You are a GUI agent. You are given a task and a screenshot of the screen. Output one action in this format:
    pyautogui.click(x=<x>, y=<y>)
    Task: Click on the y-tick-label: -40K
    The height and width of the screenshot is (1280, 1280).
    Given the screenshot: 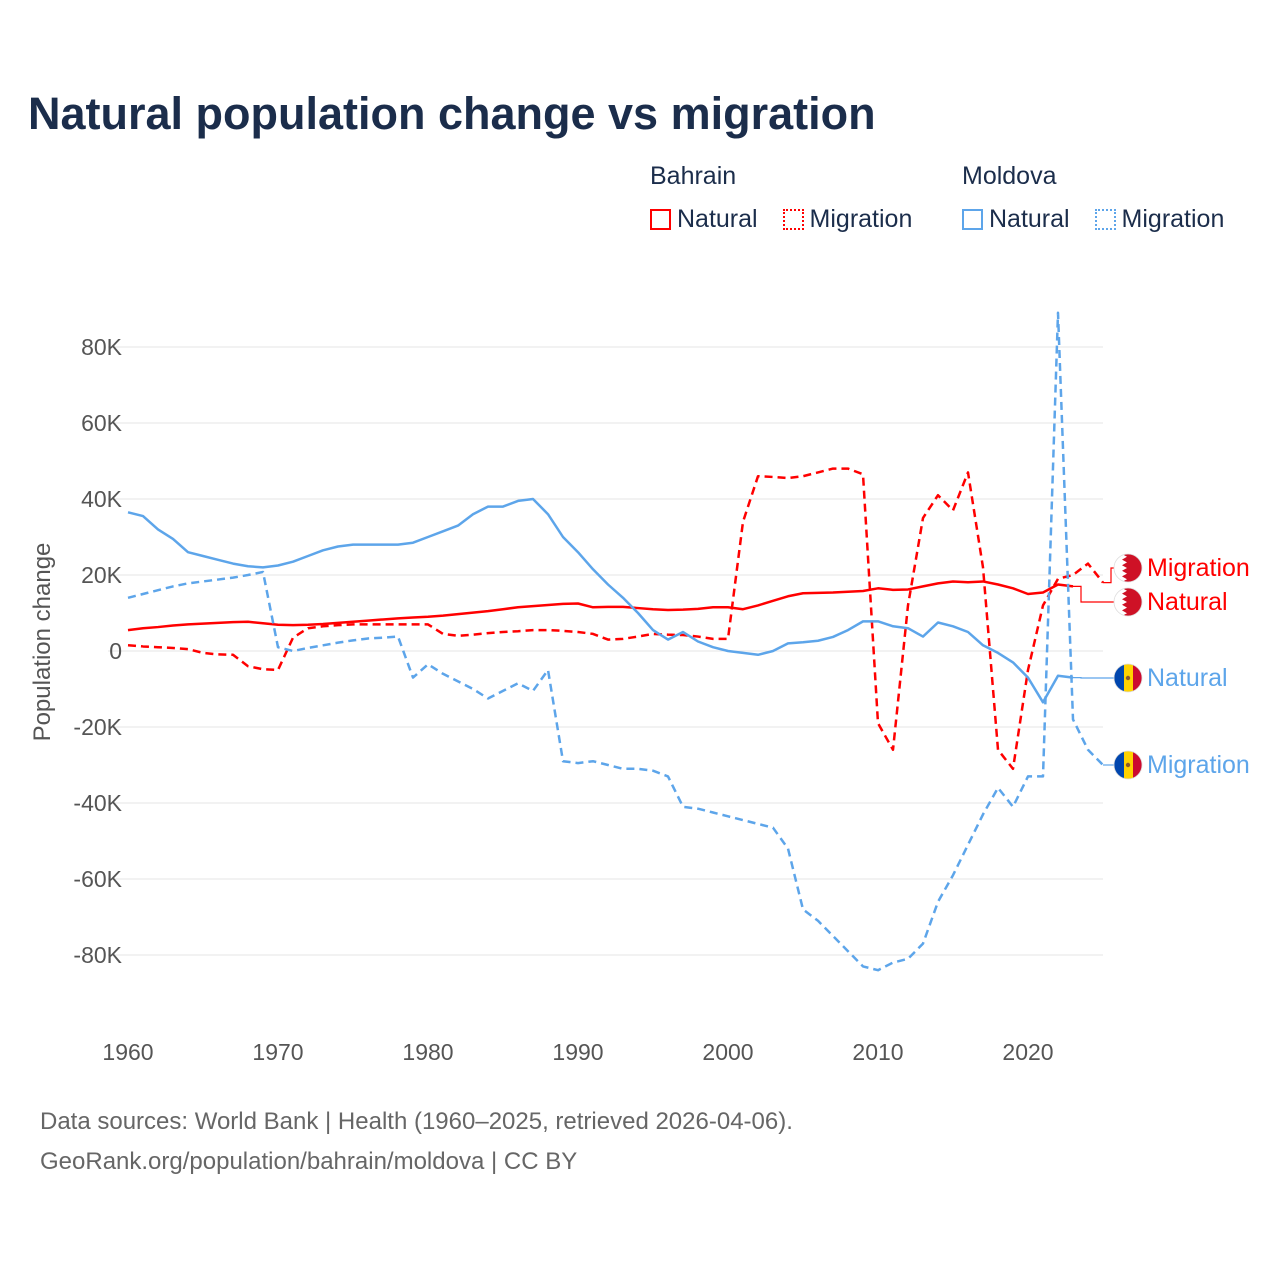 What is the action you would take?
    pyautogui.click(x=97, y=803)
    